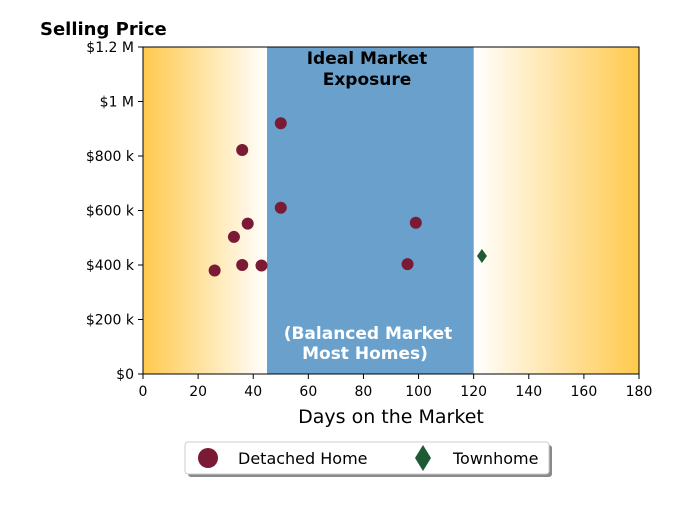 The image size is (695, 513). I want to click on x-tick-label: 60, so click(308, 392).